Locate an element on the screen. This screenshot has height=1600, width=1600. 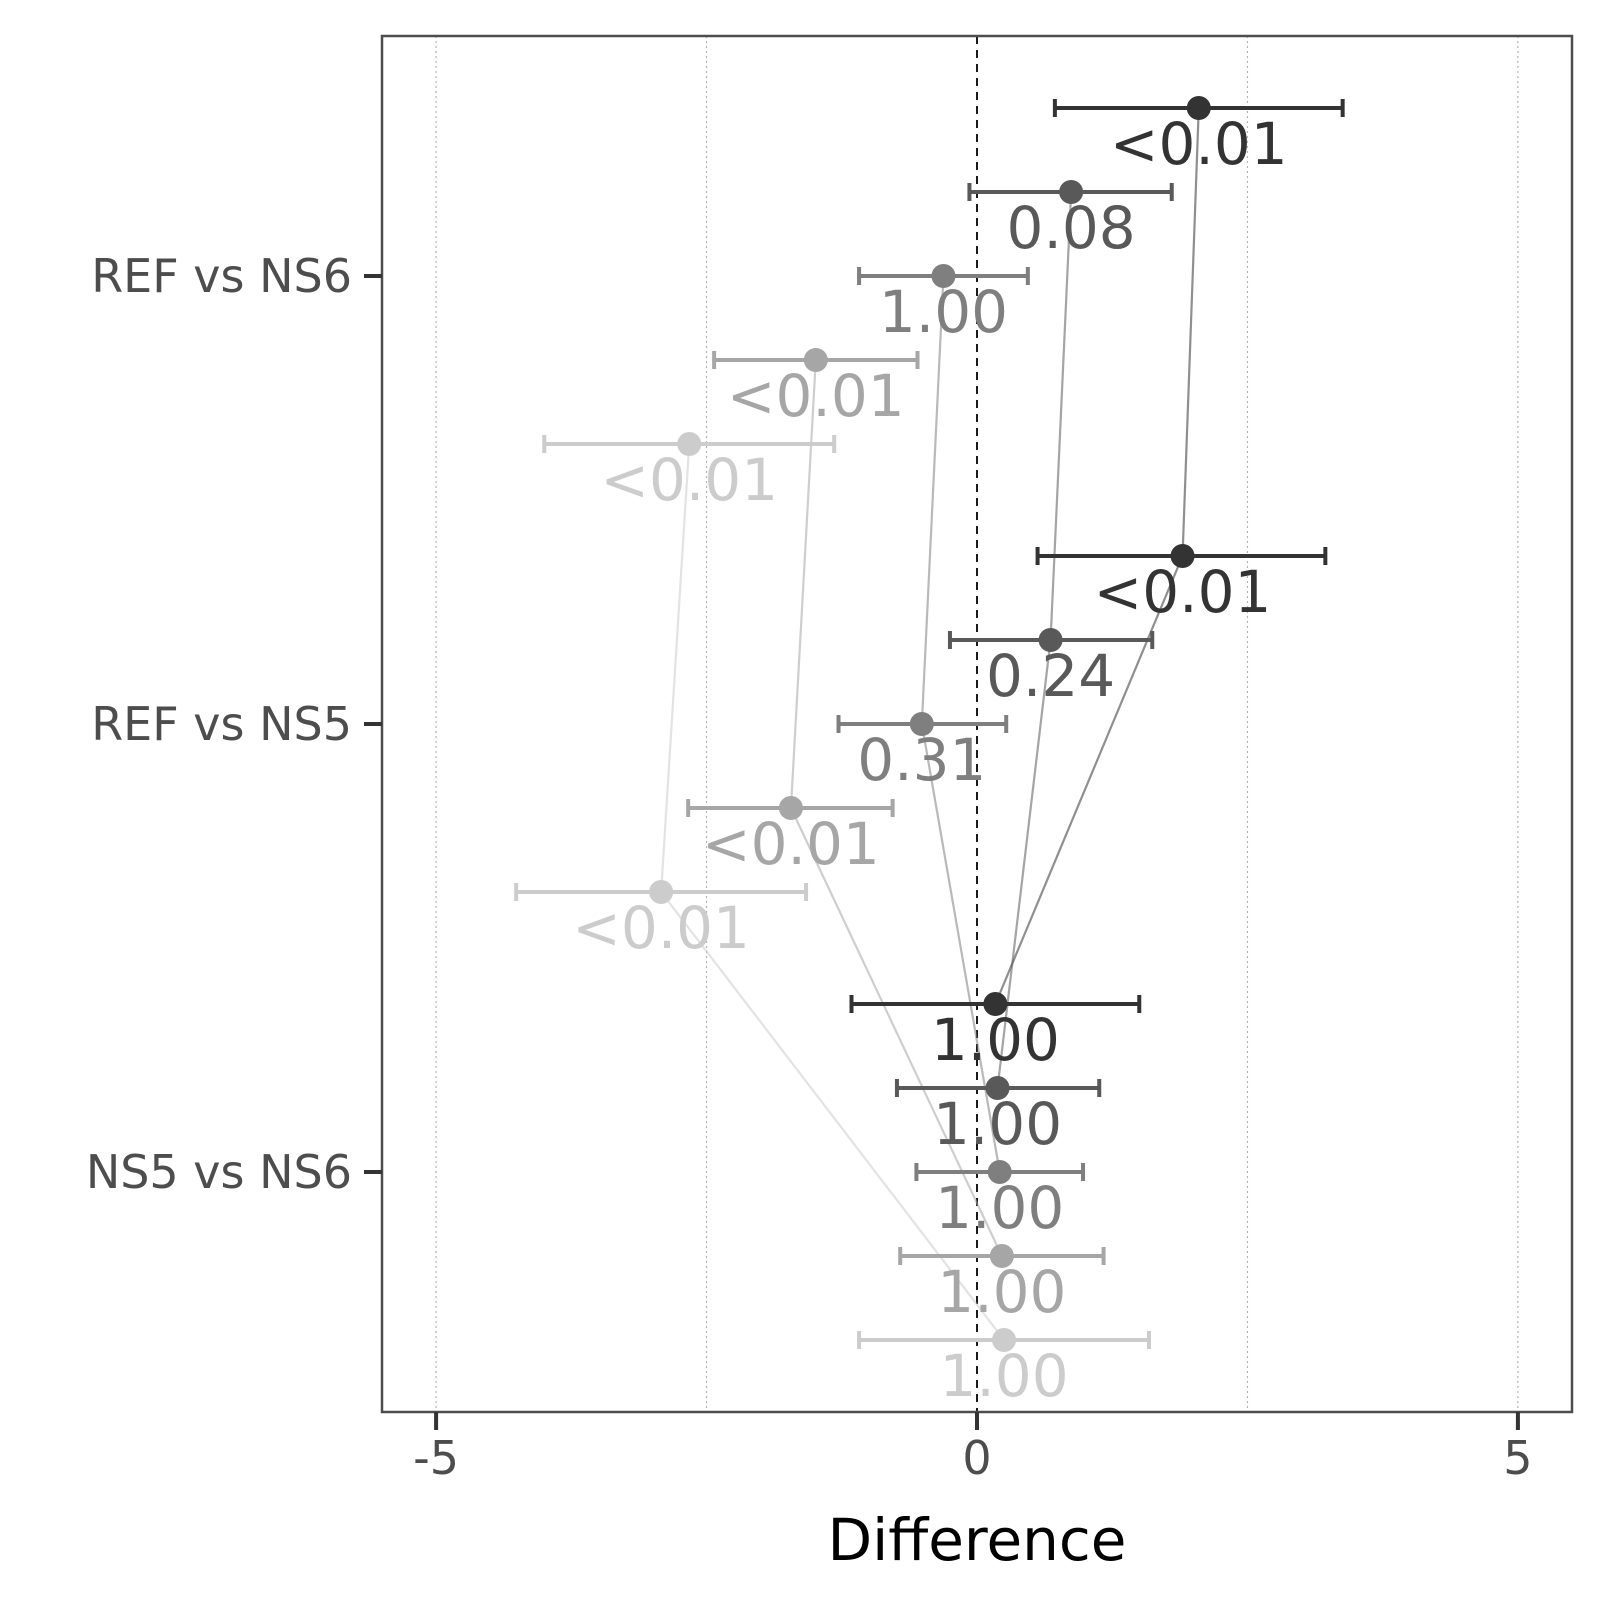
y-tick-label: REF vs NS6 is located at coordinates (221, 276).